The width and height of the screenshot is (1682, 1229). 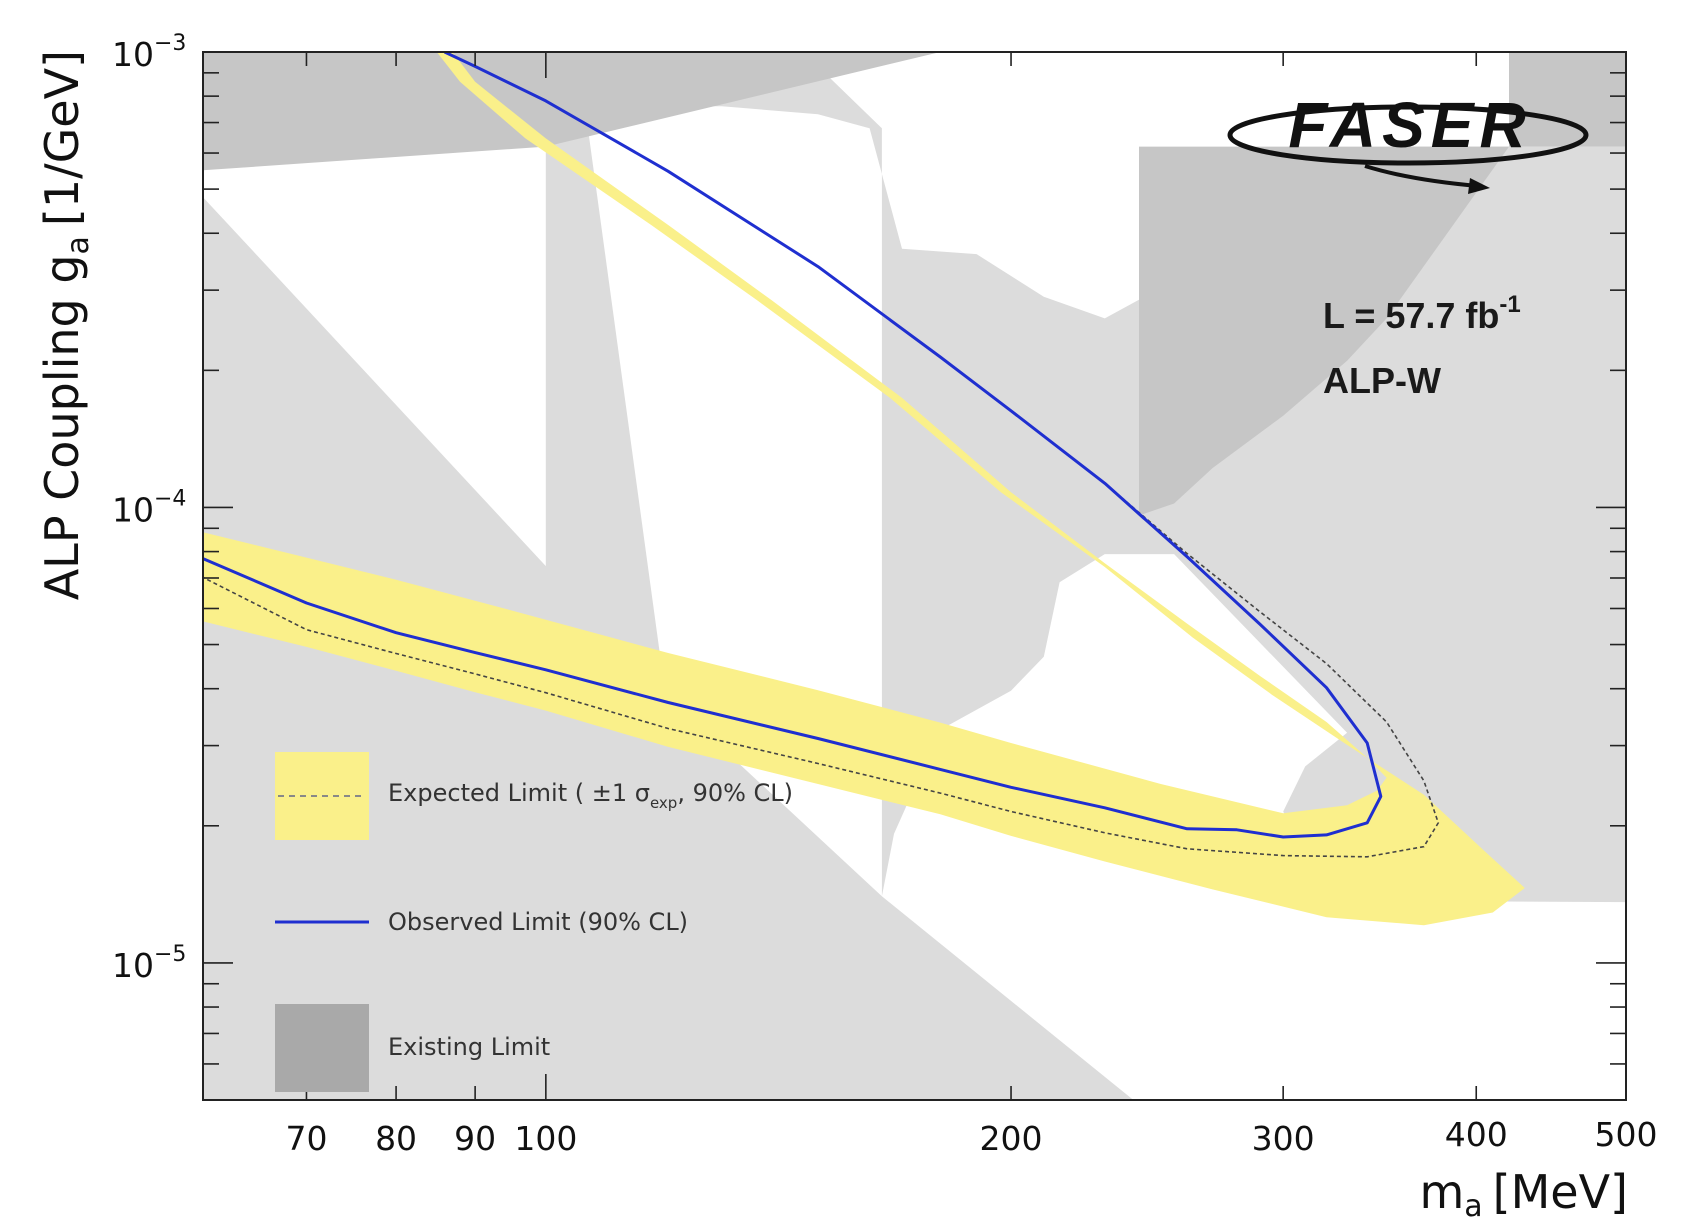 I want to click on y-tick-label: 10⁻³, so click(x=149, y=52).